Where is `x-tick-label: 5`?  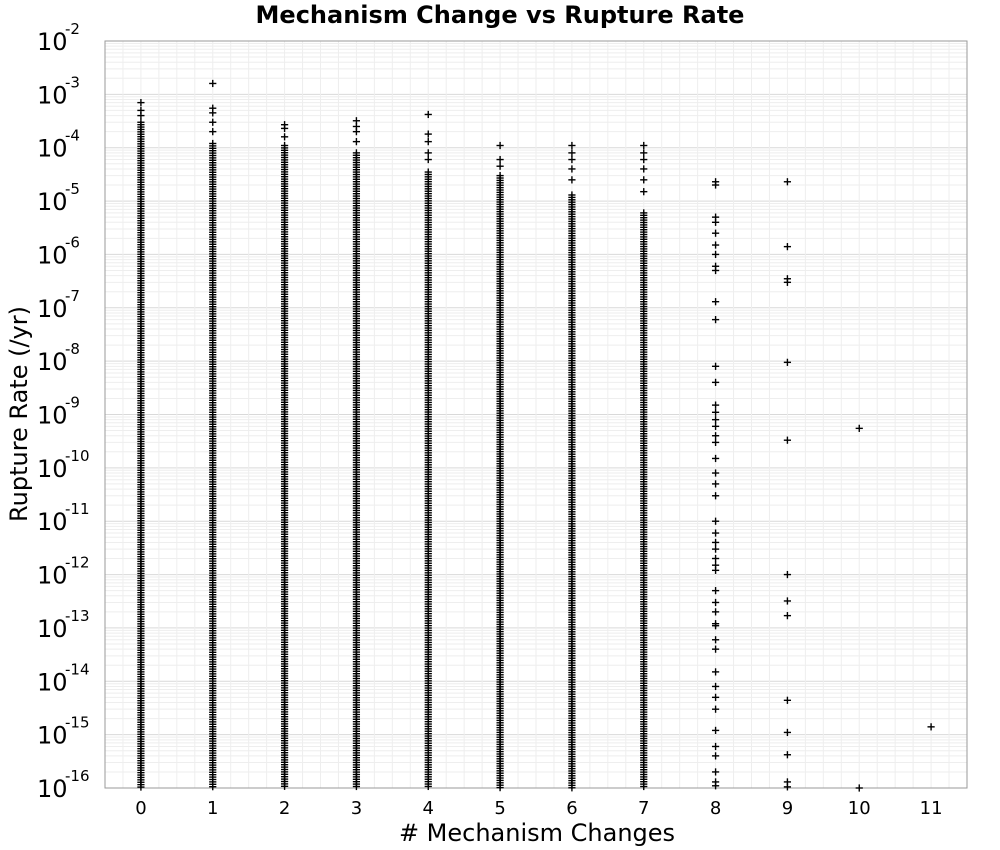
x-tick-label: 5 is located at coordinates (499, 808).